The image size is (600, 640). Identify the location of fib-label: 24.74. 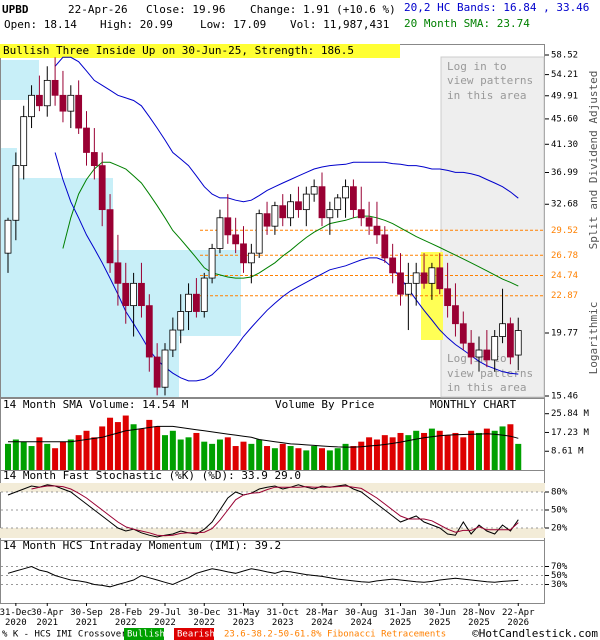
(564, 276).